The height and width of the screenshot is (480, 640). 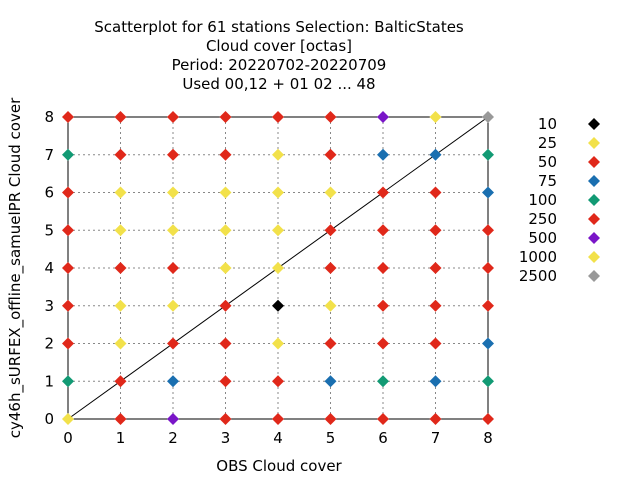 I want to click on y-tick-label: 7, so click(x=49, y=155).